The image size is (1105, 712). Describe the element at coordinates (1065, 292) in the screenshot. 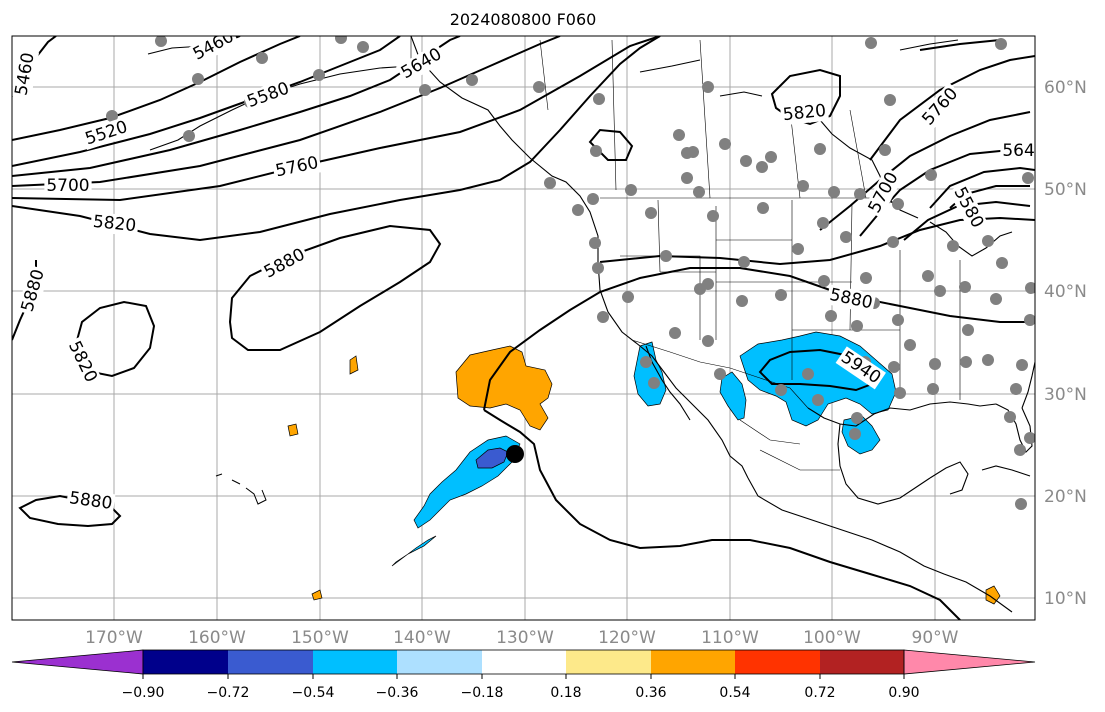

I see `lat-label: 40°N` at that location.